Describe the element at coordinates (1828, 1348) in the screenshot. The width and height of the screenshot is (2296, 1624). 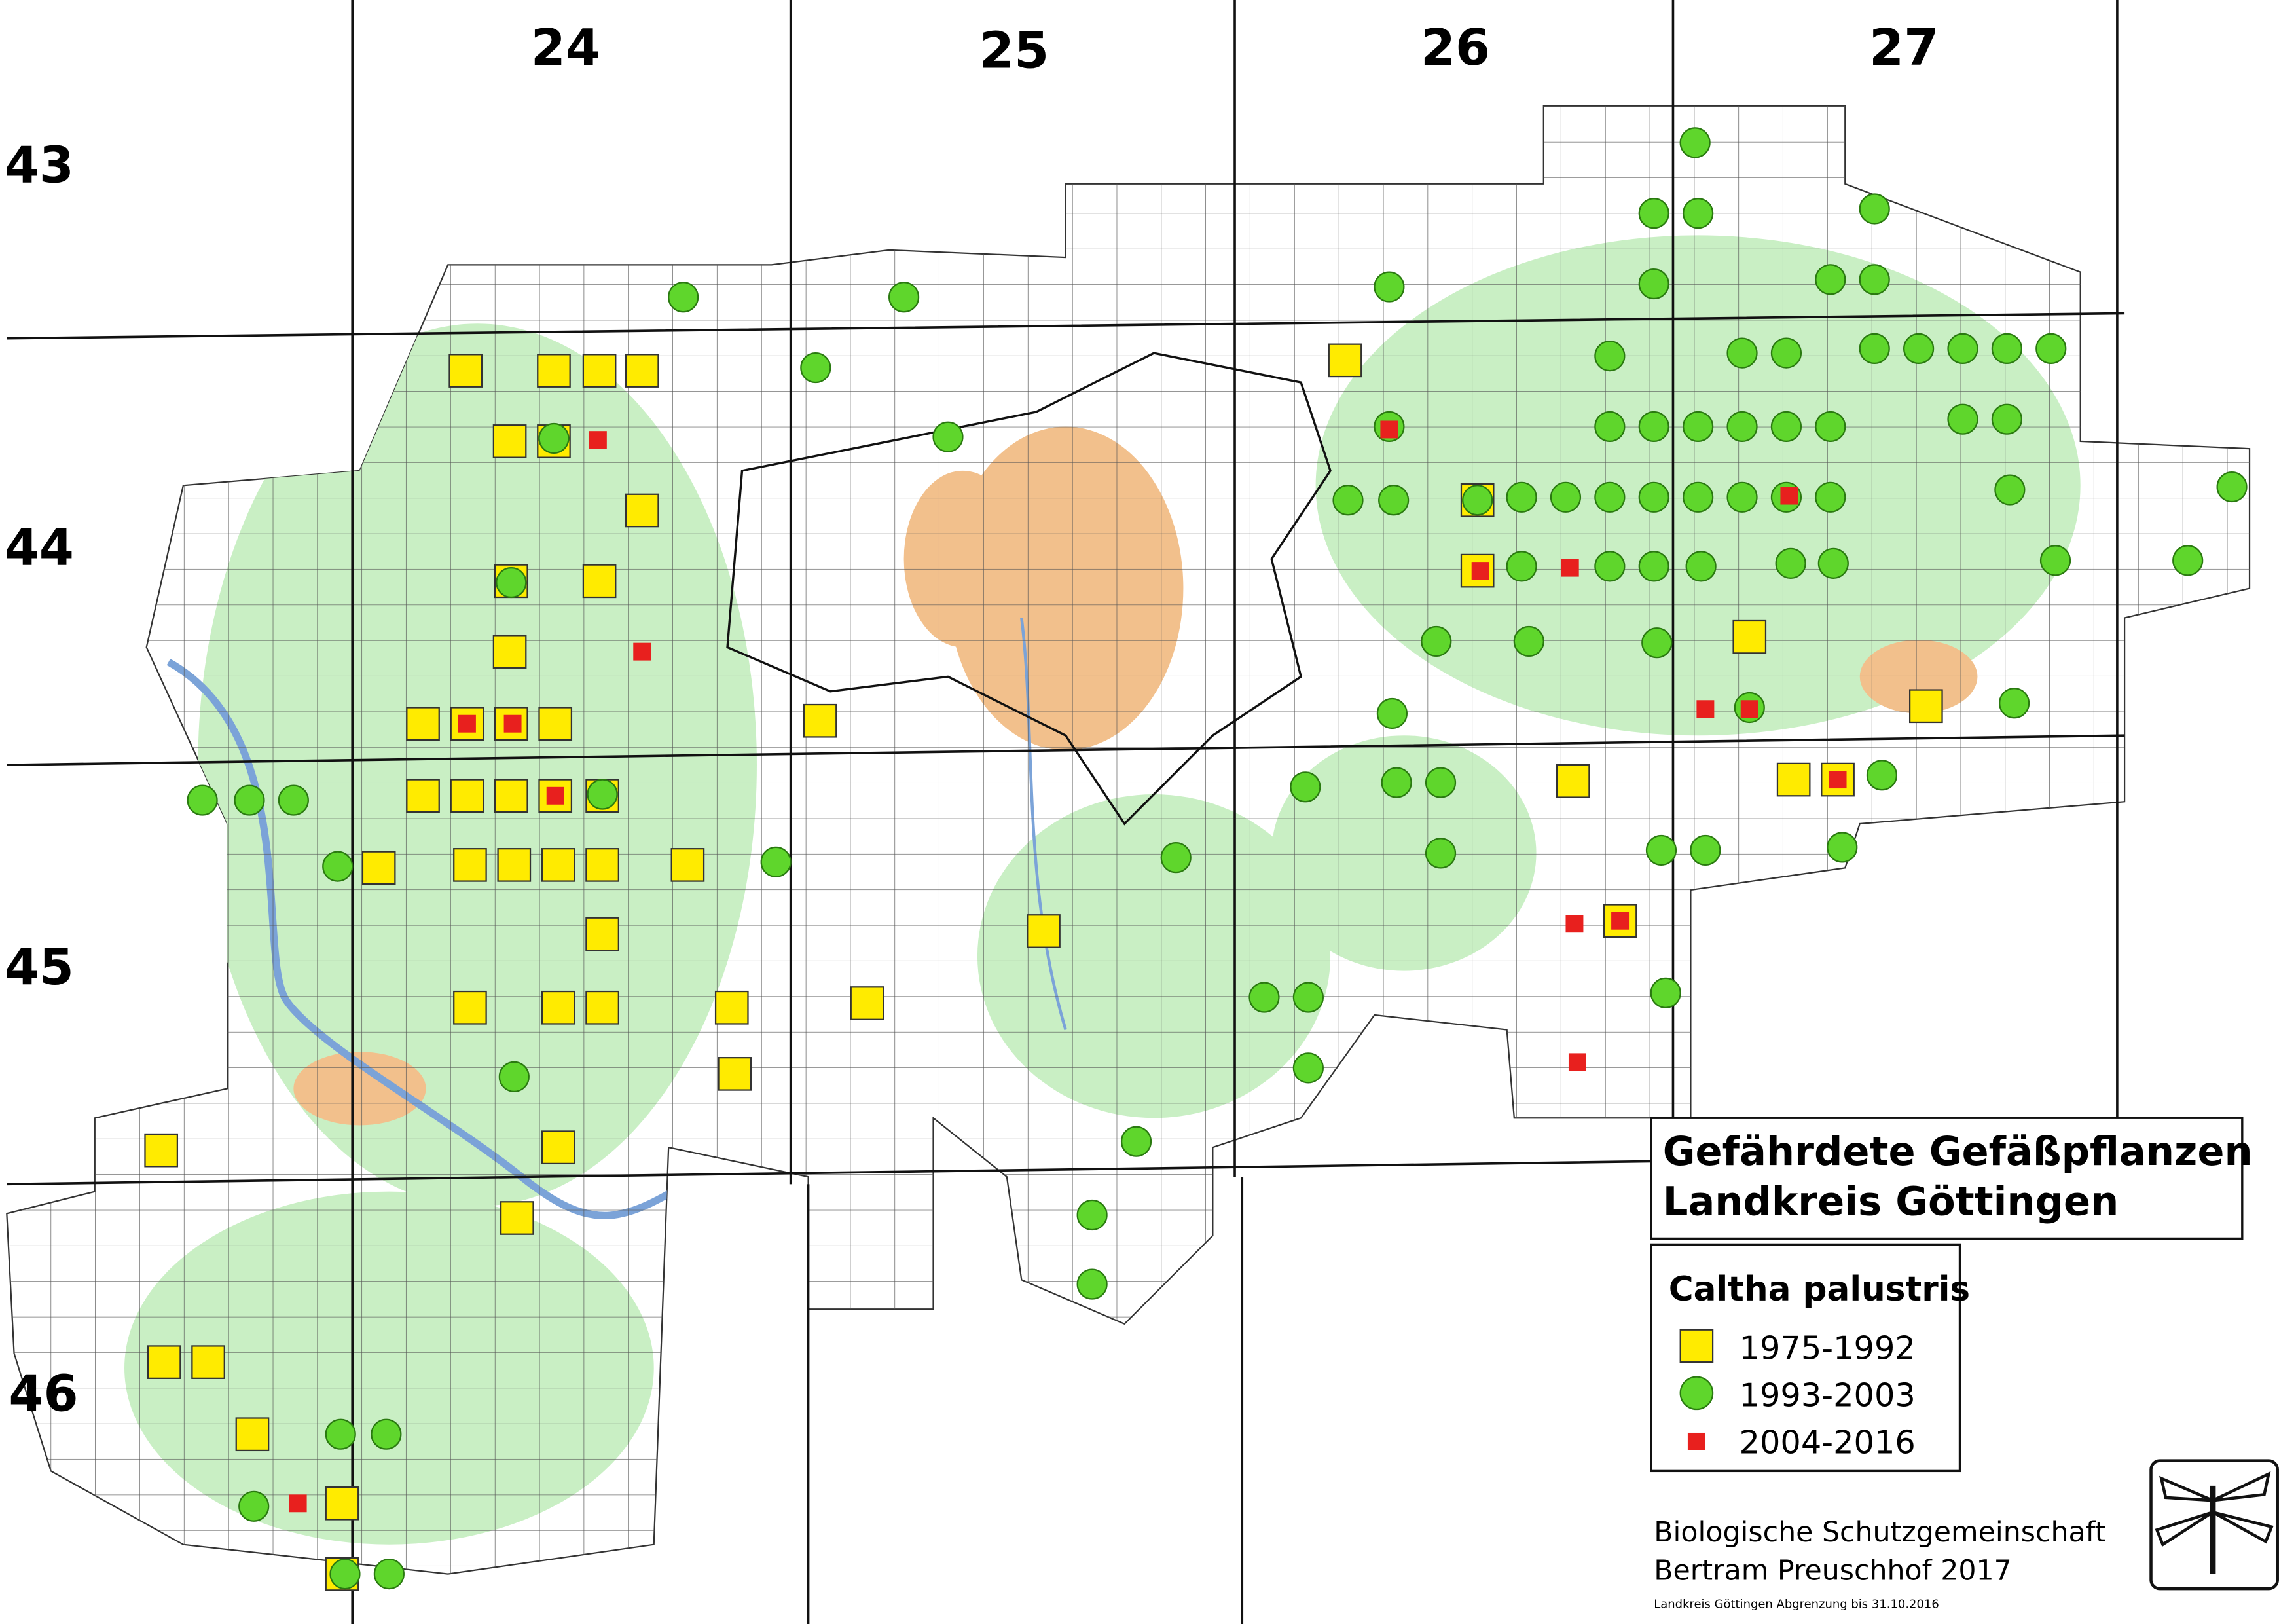
I see `legend-label: 1975-1992` at that location.